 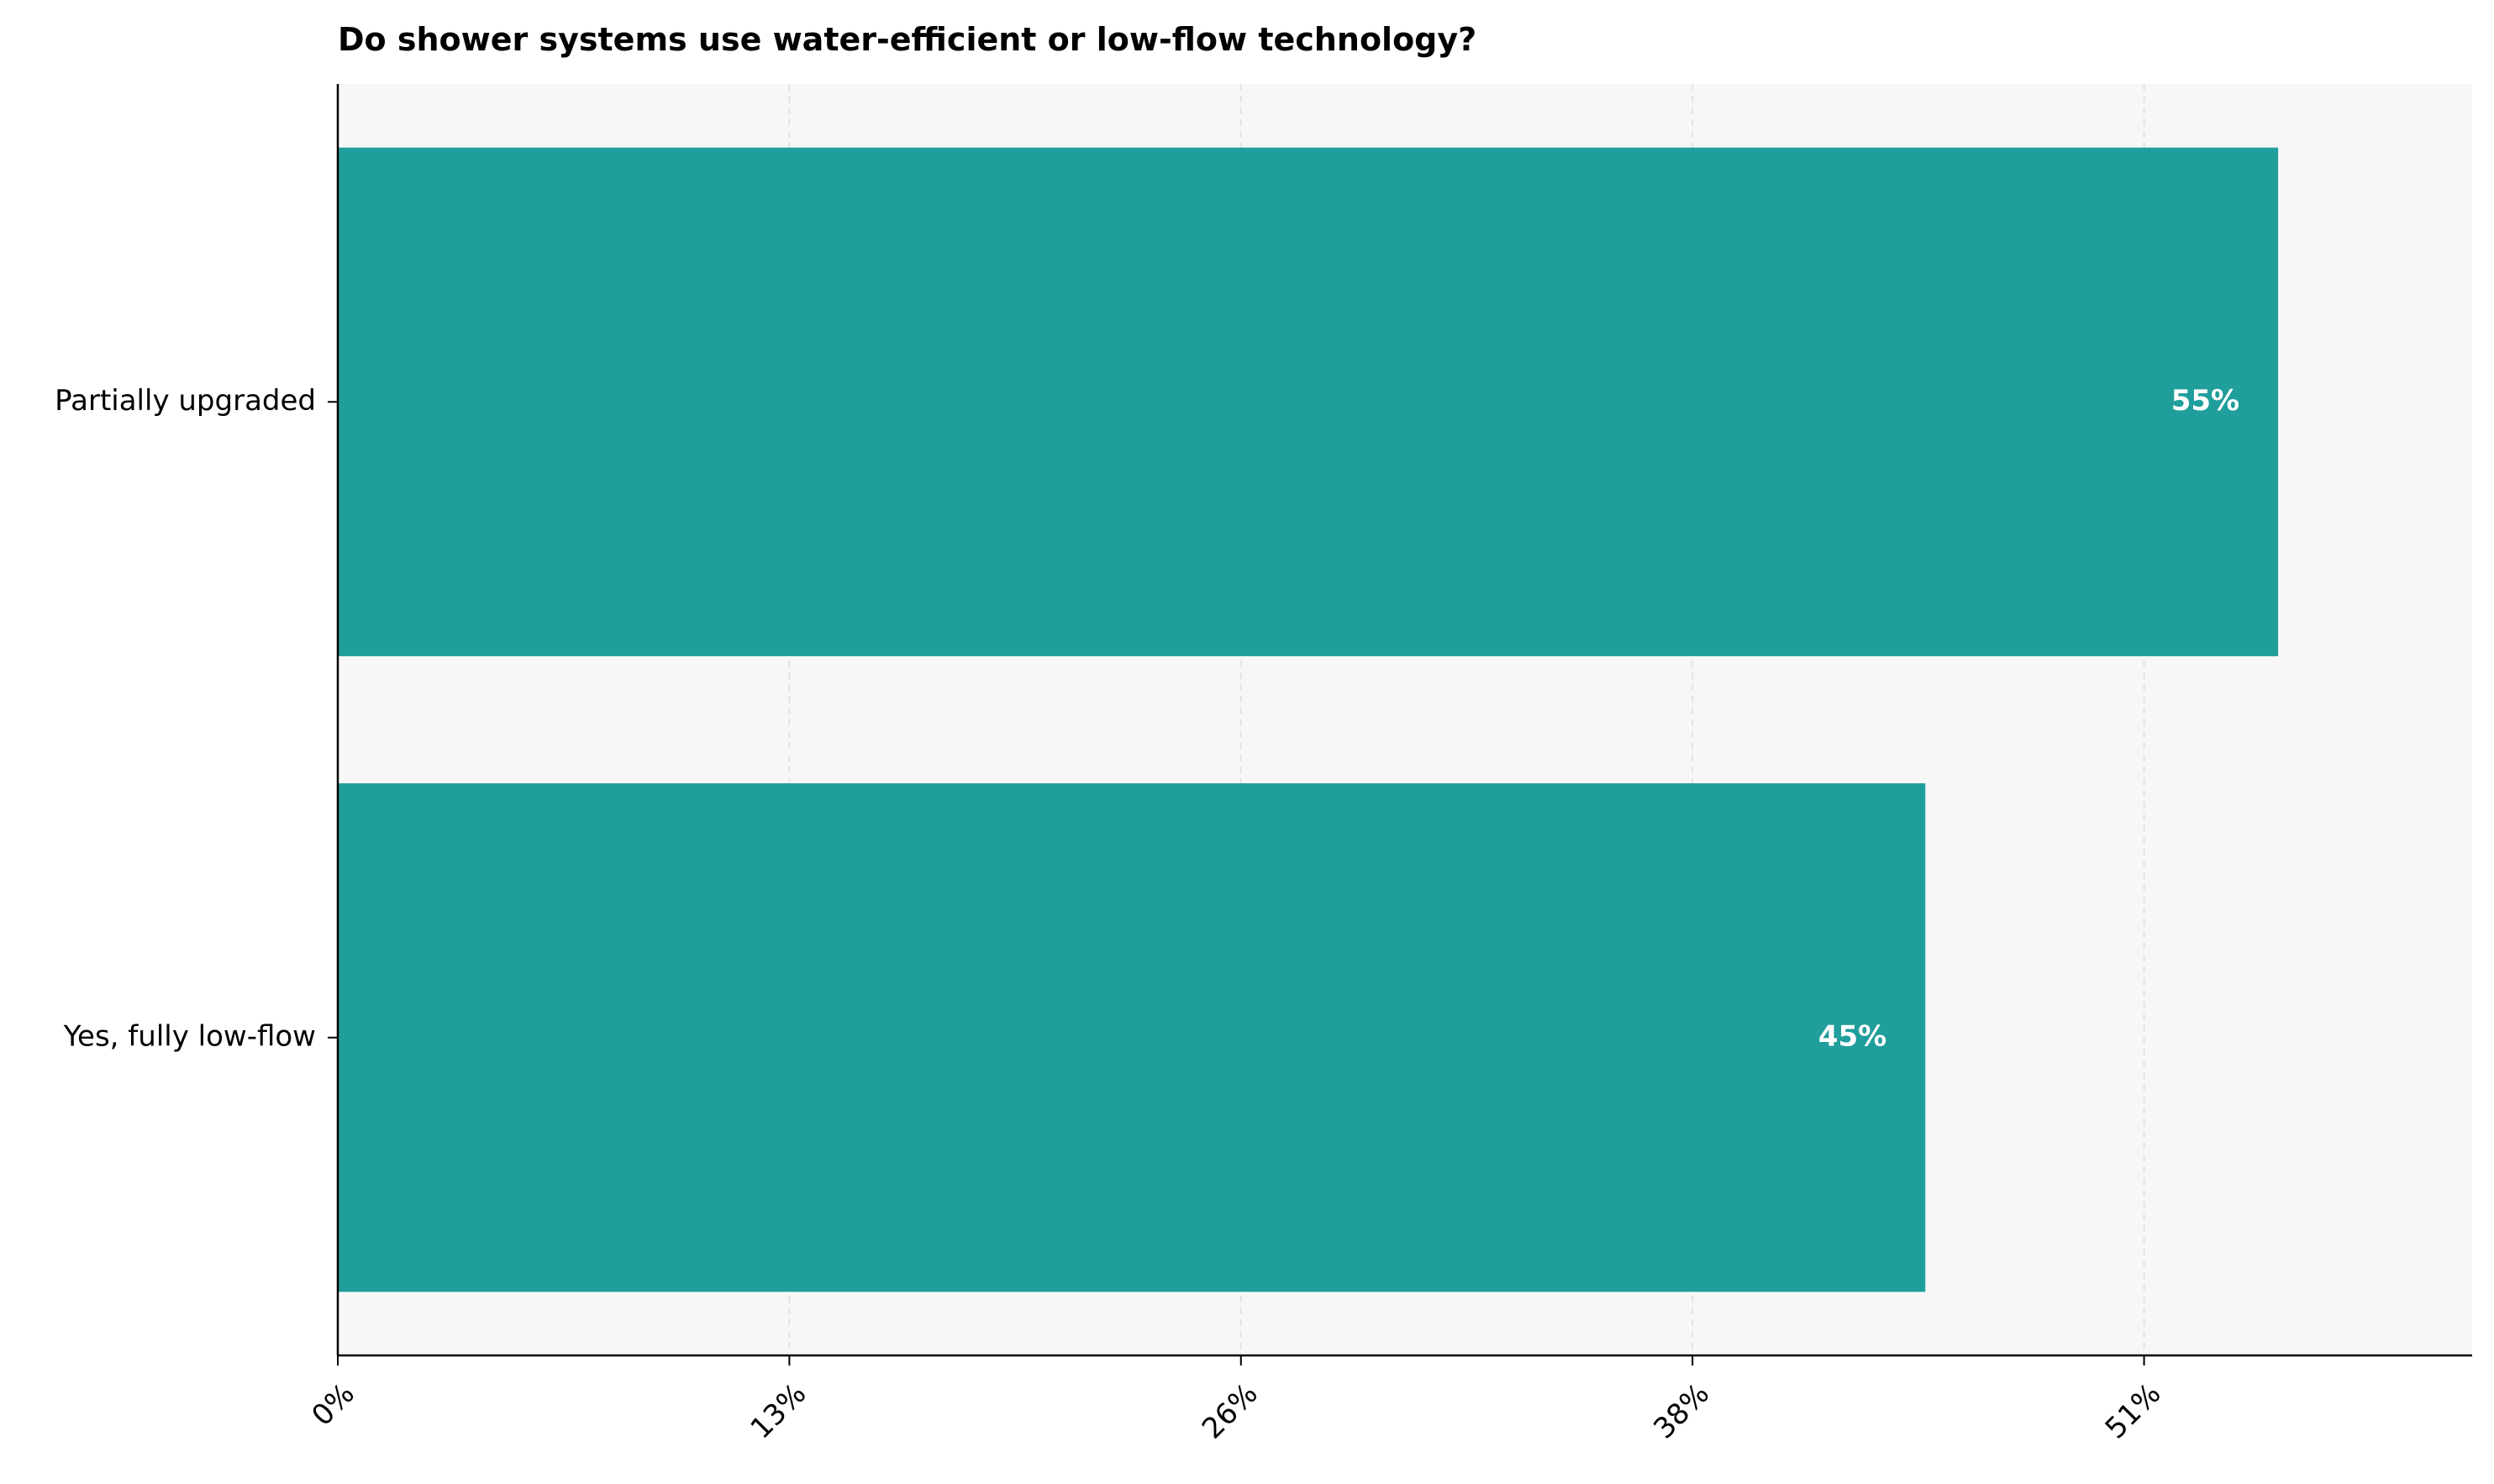 What do you see at coordinates (2205, 401) in the screenshot?
I see `bar-value-label: 55%` at bounding box center [2205, 401].